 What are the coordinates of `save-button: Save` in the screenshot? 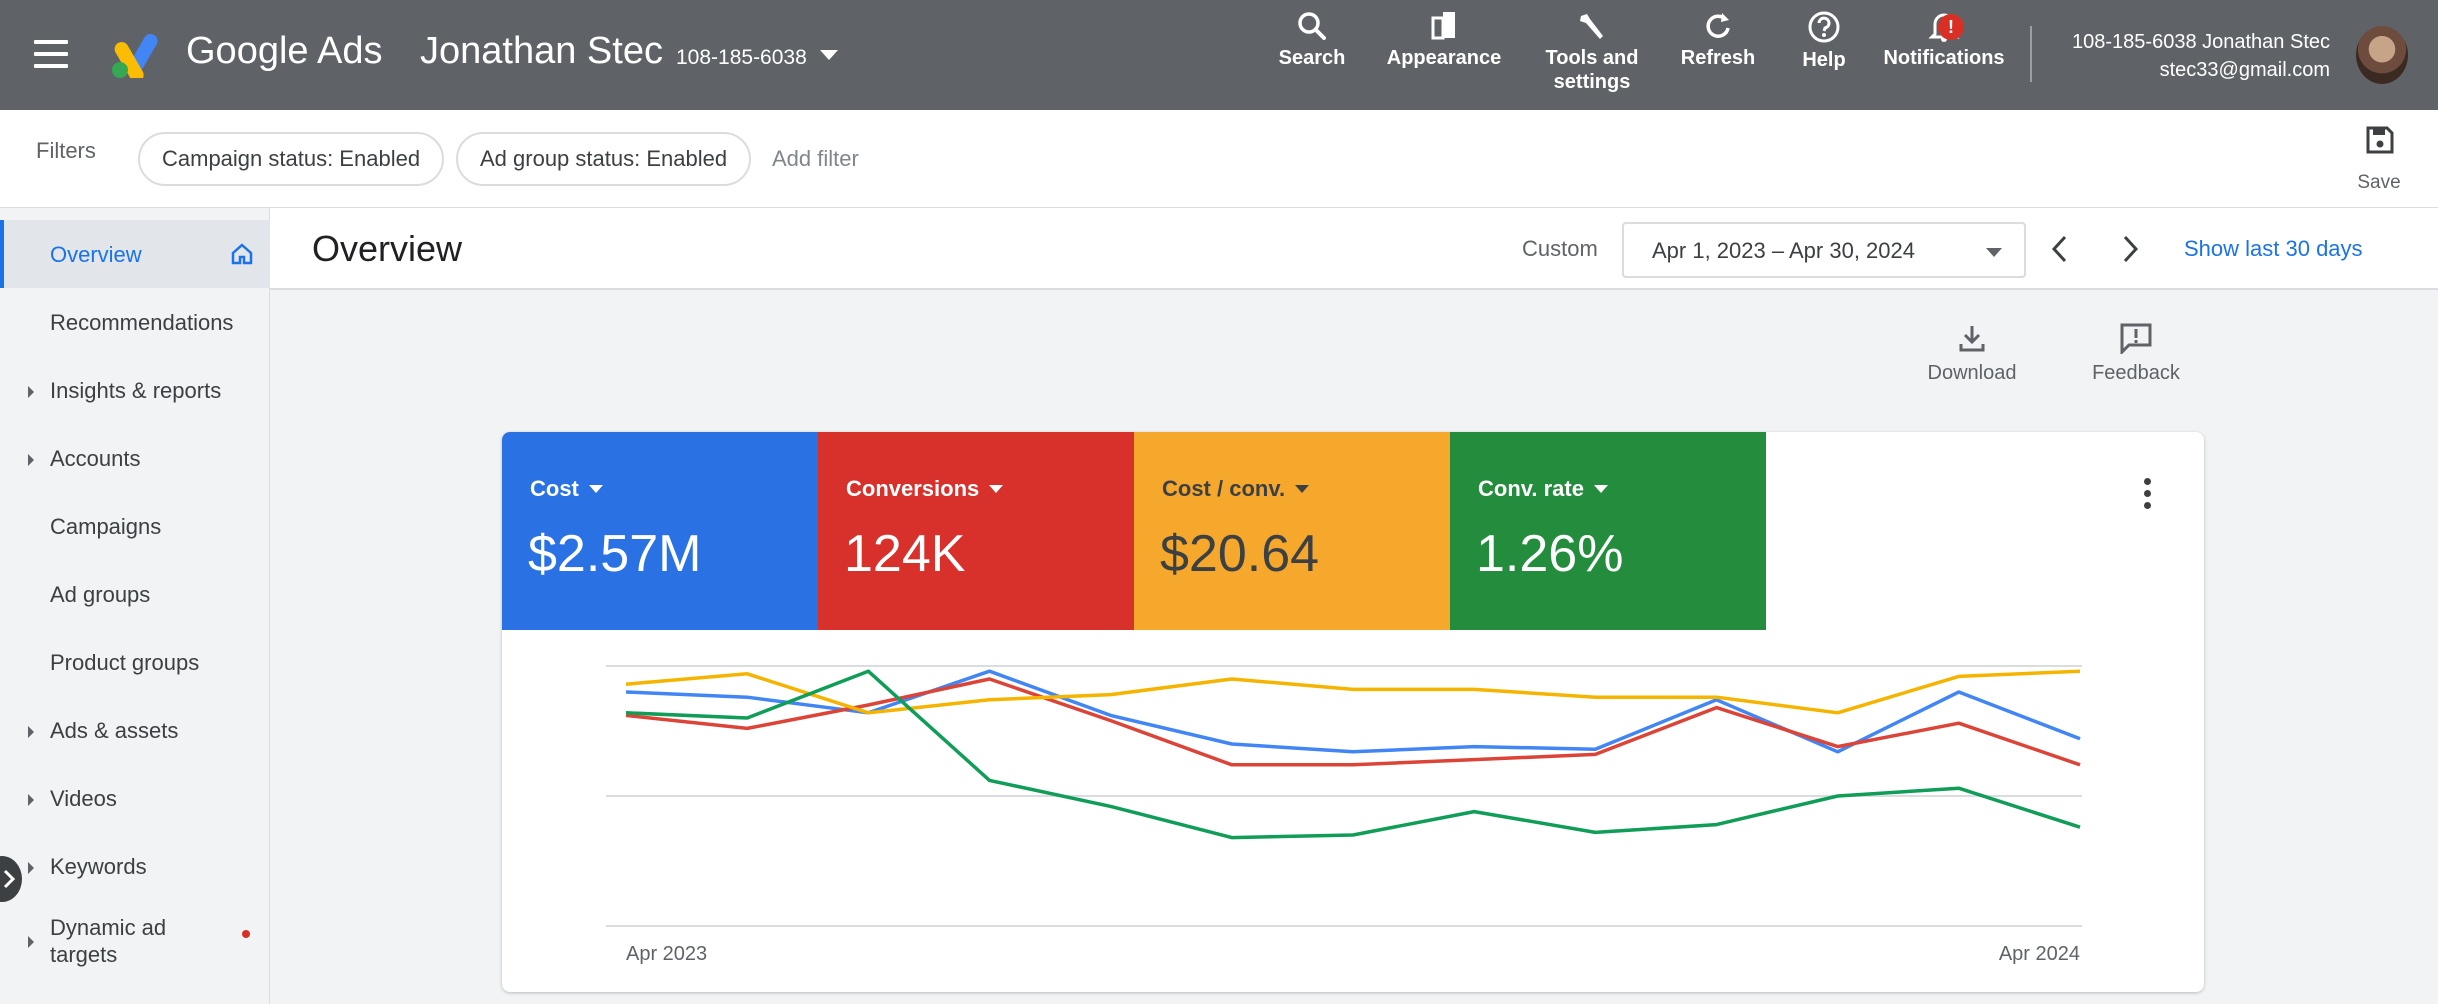 It's located at (2379, 182).